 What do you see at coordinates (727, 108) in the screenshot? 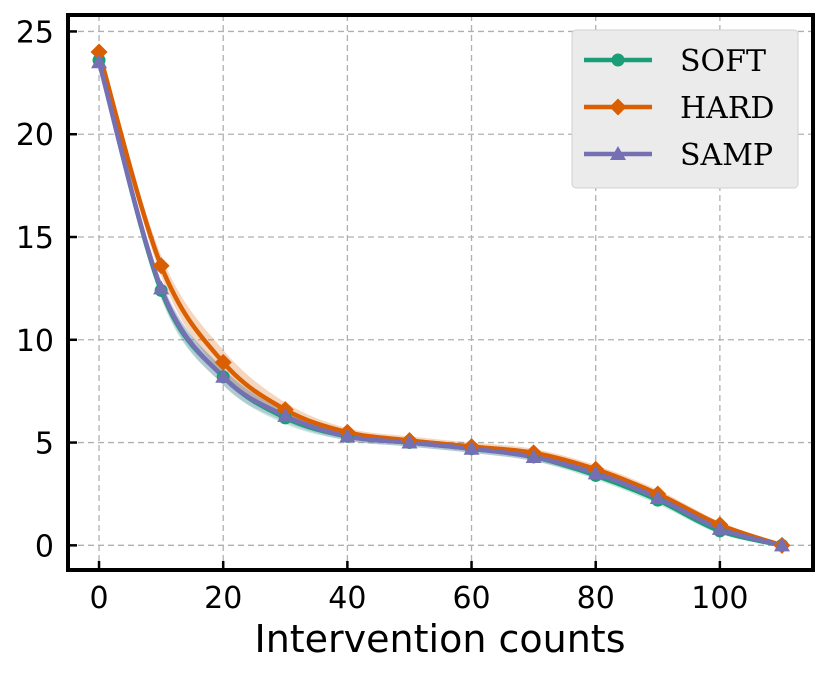
I see `legend-label-hard: HARD` at bounding box center [727, 108].